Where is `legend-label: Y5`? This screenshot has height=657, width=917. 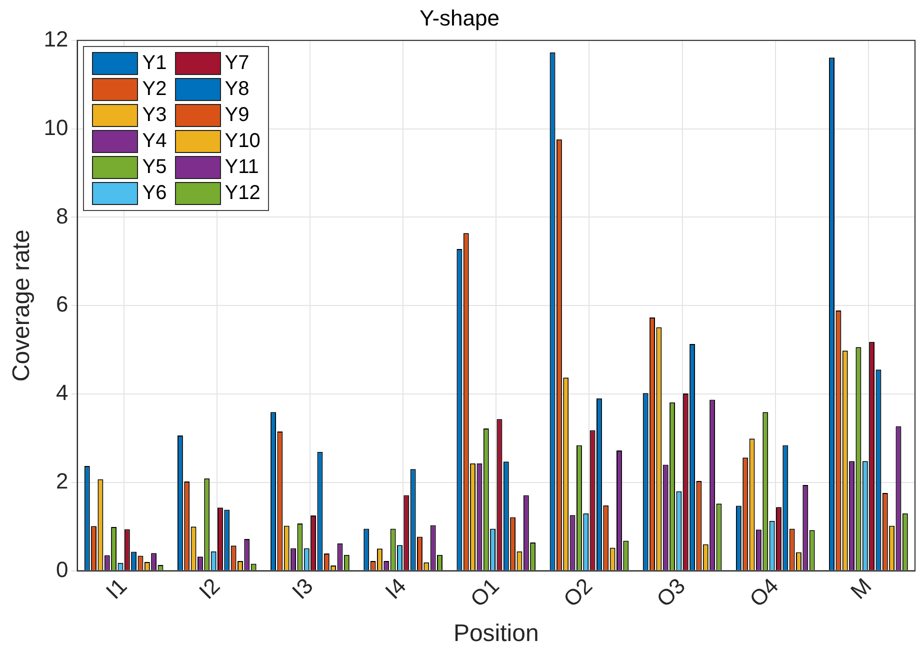
legend-label: Y5 is located at coordinates (154, 168).